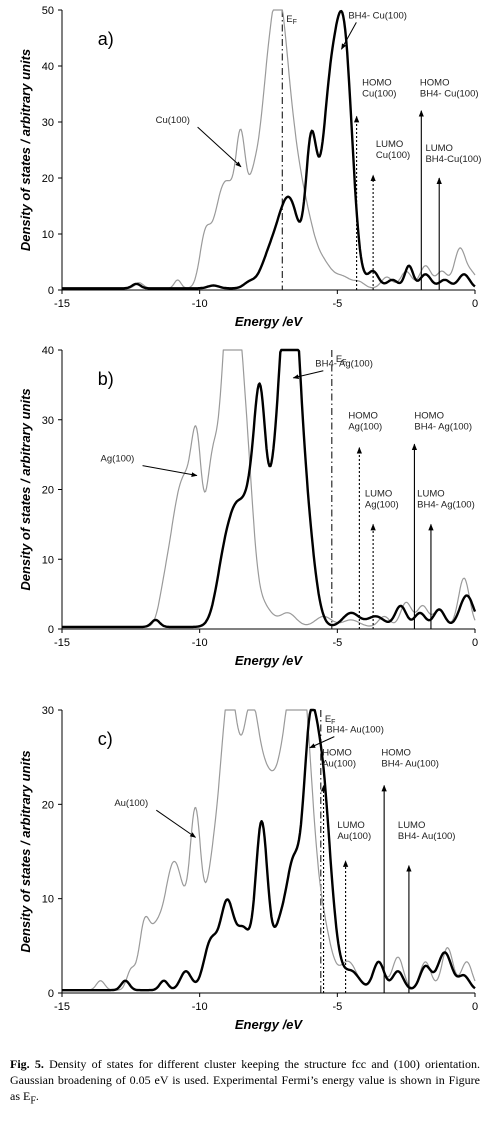 The height and width of the screenshot is (1121, 488). I want to click on orbital-label: LUMO BH4- Ag(100), so click(446, 499).